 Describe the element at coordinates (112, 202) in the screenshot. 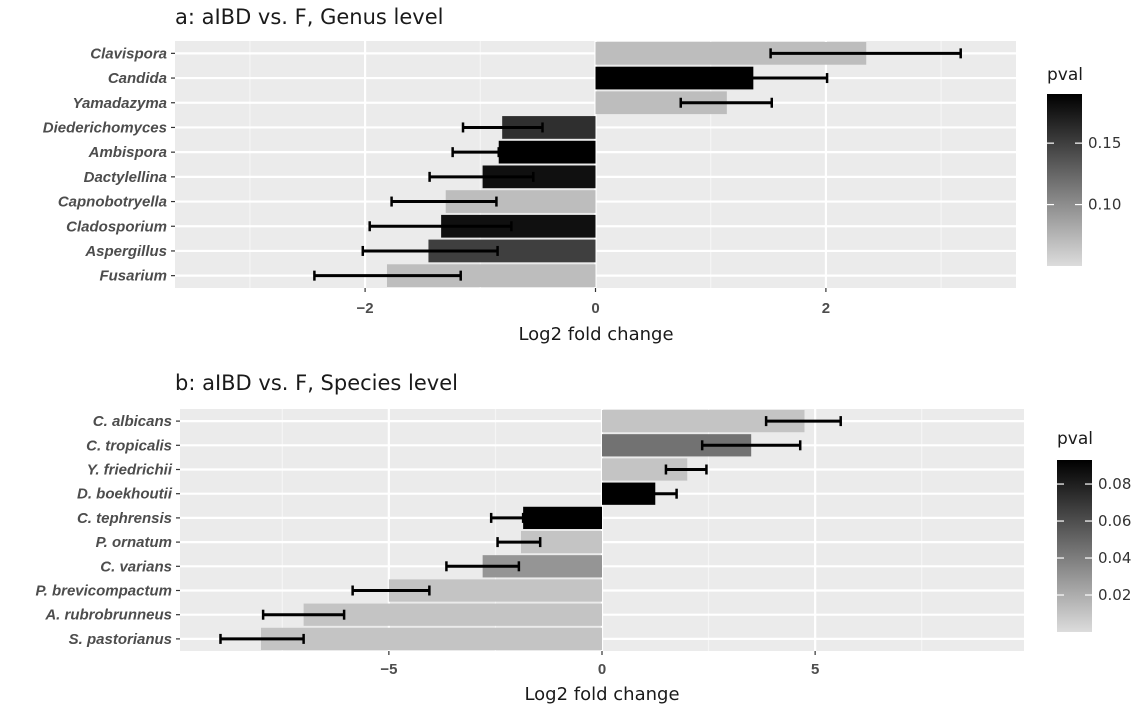

I see `category-label: Capnobotryella` at that location.